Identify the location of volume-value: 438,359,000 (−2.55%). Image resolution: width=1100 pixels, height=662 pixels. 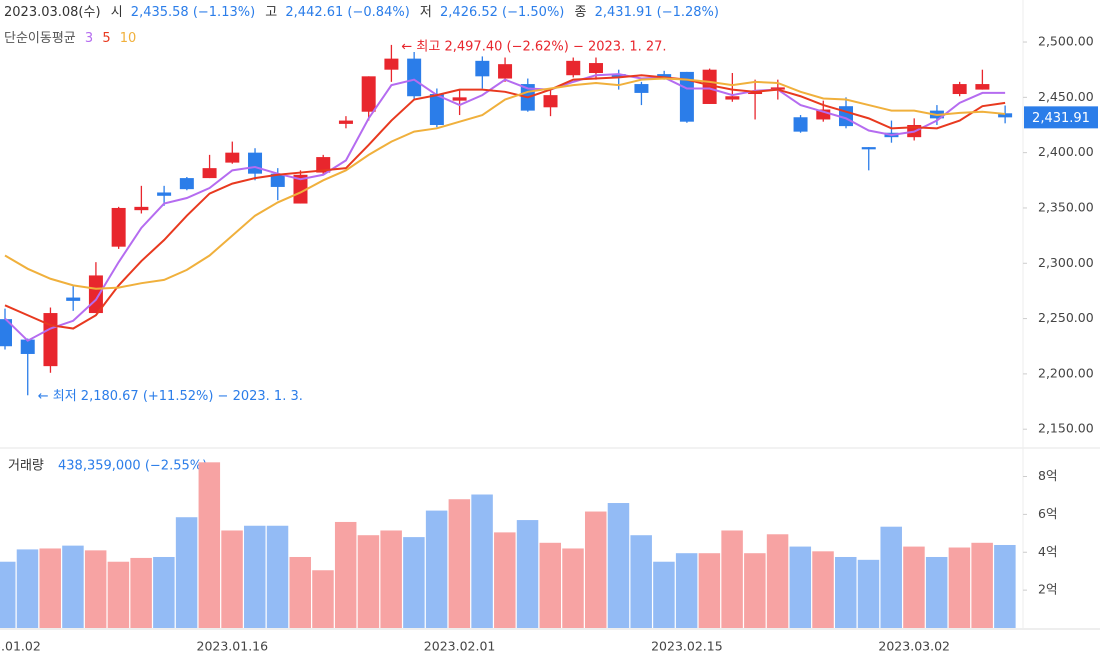
(132, 466).